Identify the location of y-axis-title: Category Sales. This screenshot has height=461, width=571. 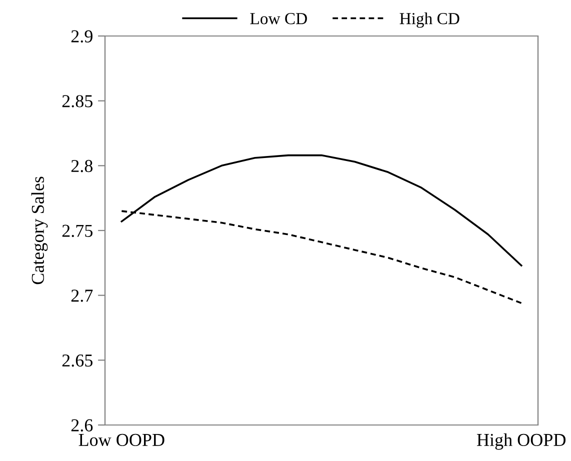
(39, 230).